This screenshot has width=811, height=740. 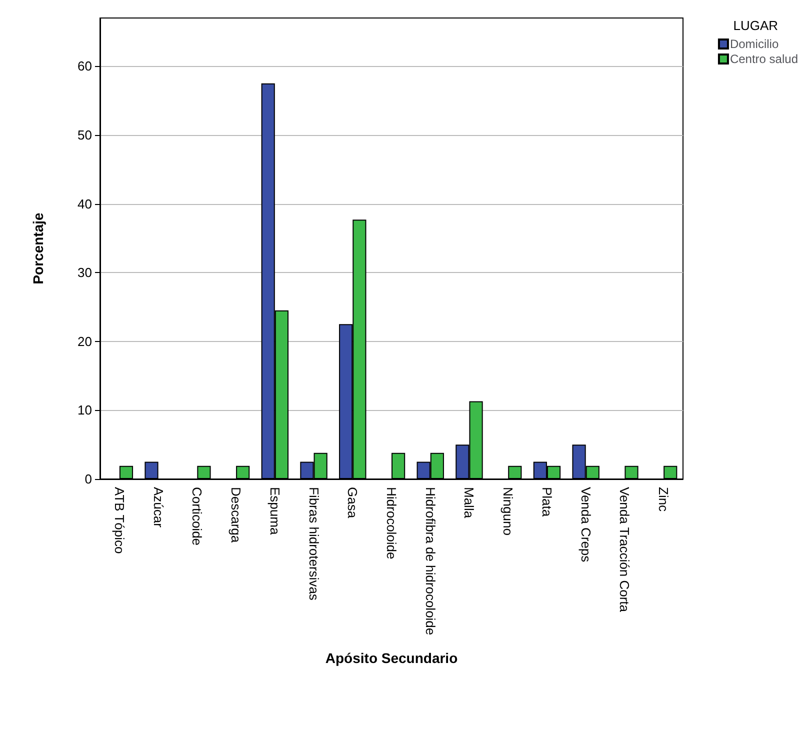 What do you see at coordinates (88, 479) in the screenshot?
I see `y-tick-label: 0` at bounding box center [88, 479].